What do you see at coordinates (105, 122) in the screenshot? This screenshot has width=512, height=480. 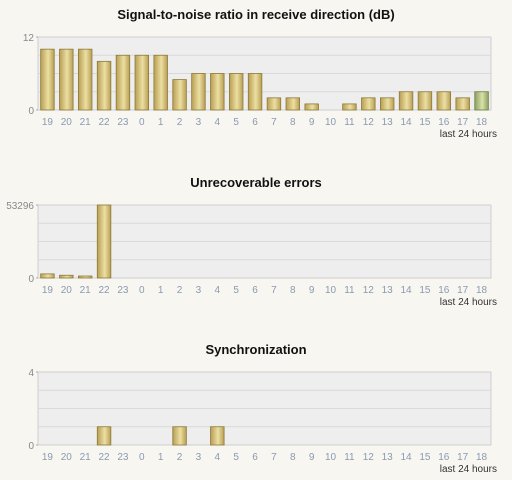 I see `x-tick-label: 22` at bounding box center [105, 122].